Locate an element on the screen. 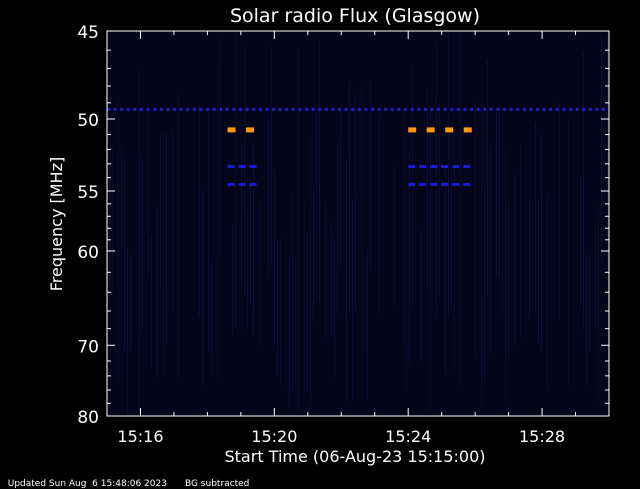  y-tick-label: 55 is located at coordinates (88, 193).